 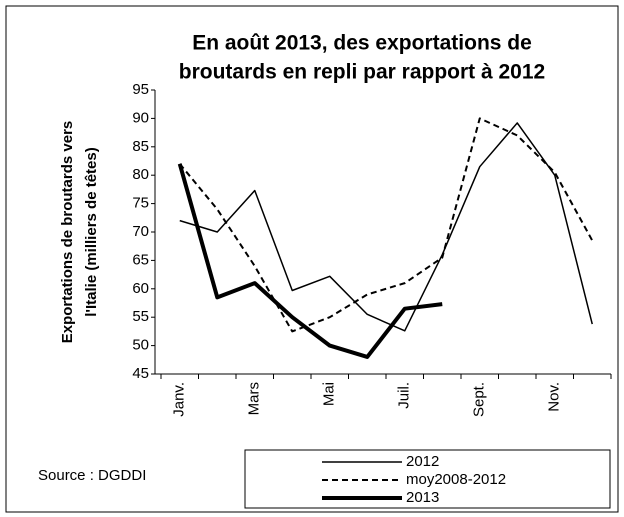 I want to click on x-tick-label: Nov., so click(x=554, y=397).